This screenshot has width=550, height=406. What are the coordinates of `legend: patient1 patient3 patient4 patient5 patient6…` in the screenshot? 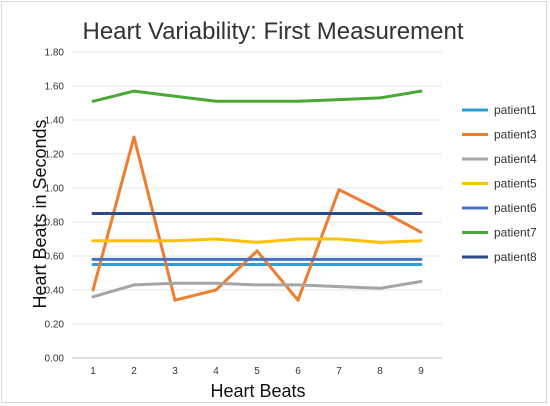 It's located at (499, 183).